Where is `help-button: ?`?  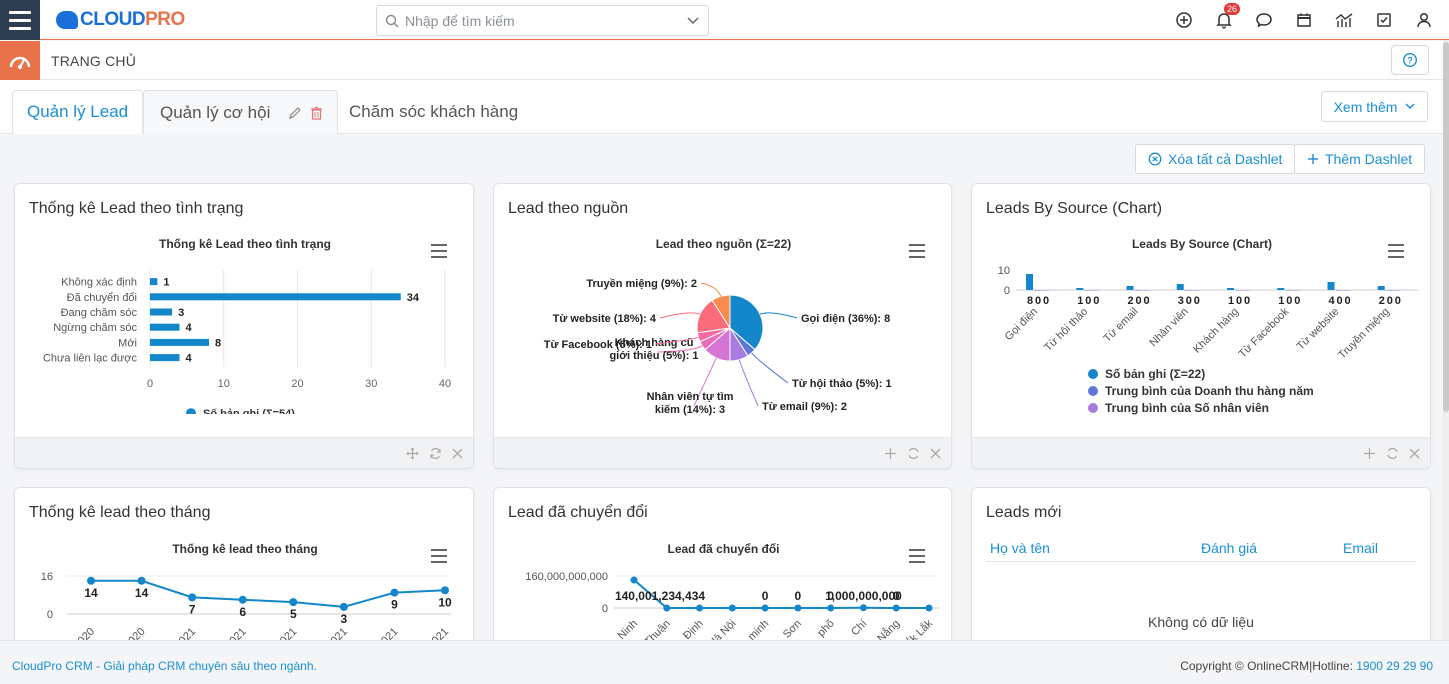
help-button: ? is located at coordinates (1410, 60).